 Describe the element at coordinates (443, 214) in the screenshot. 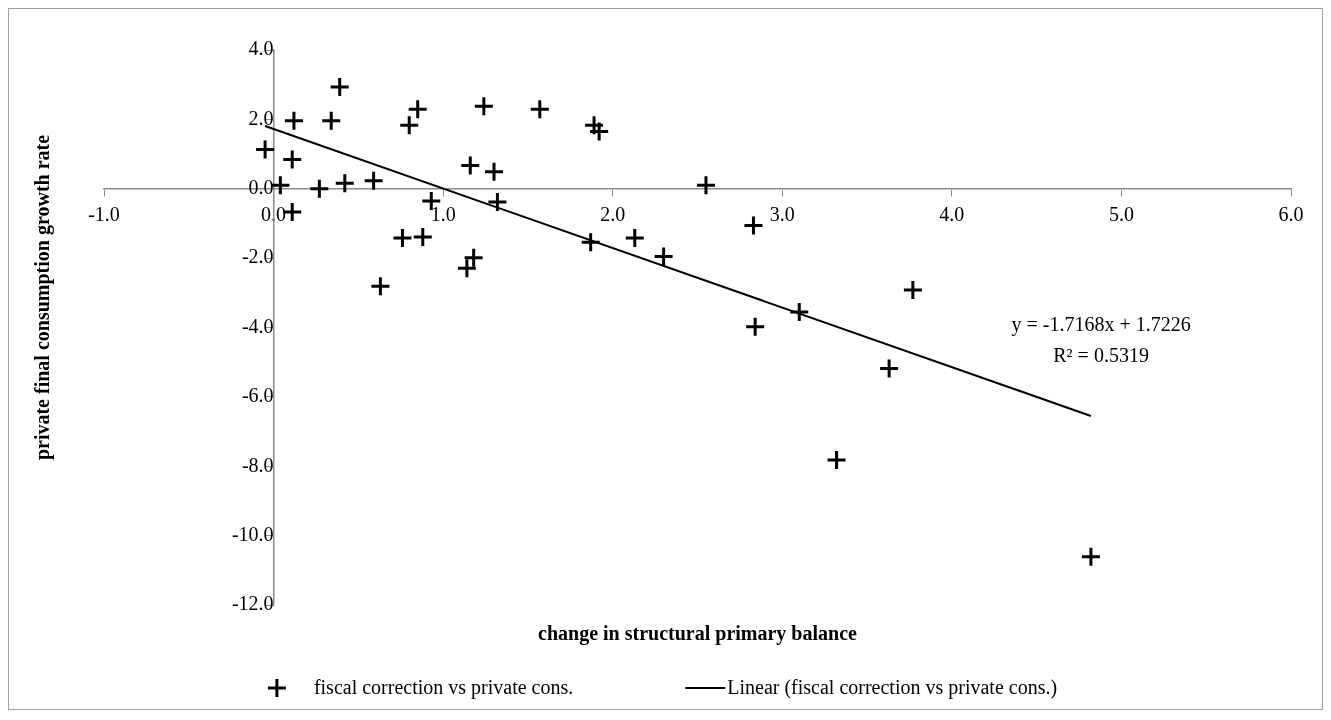

I see `x-tick-label: 1.0` at that location.